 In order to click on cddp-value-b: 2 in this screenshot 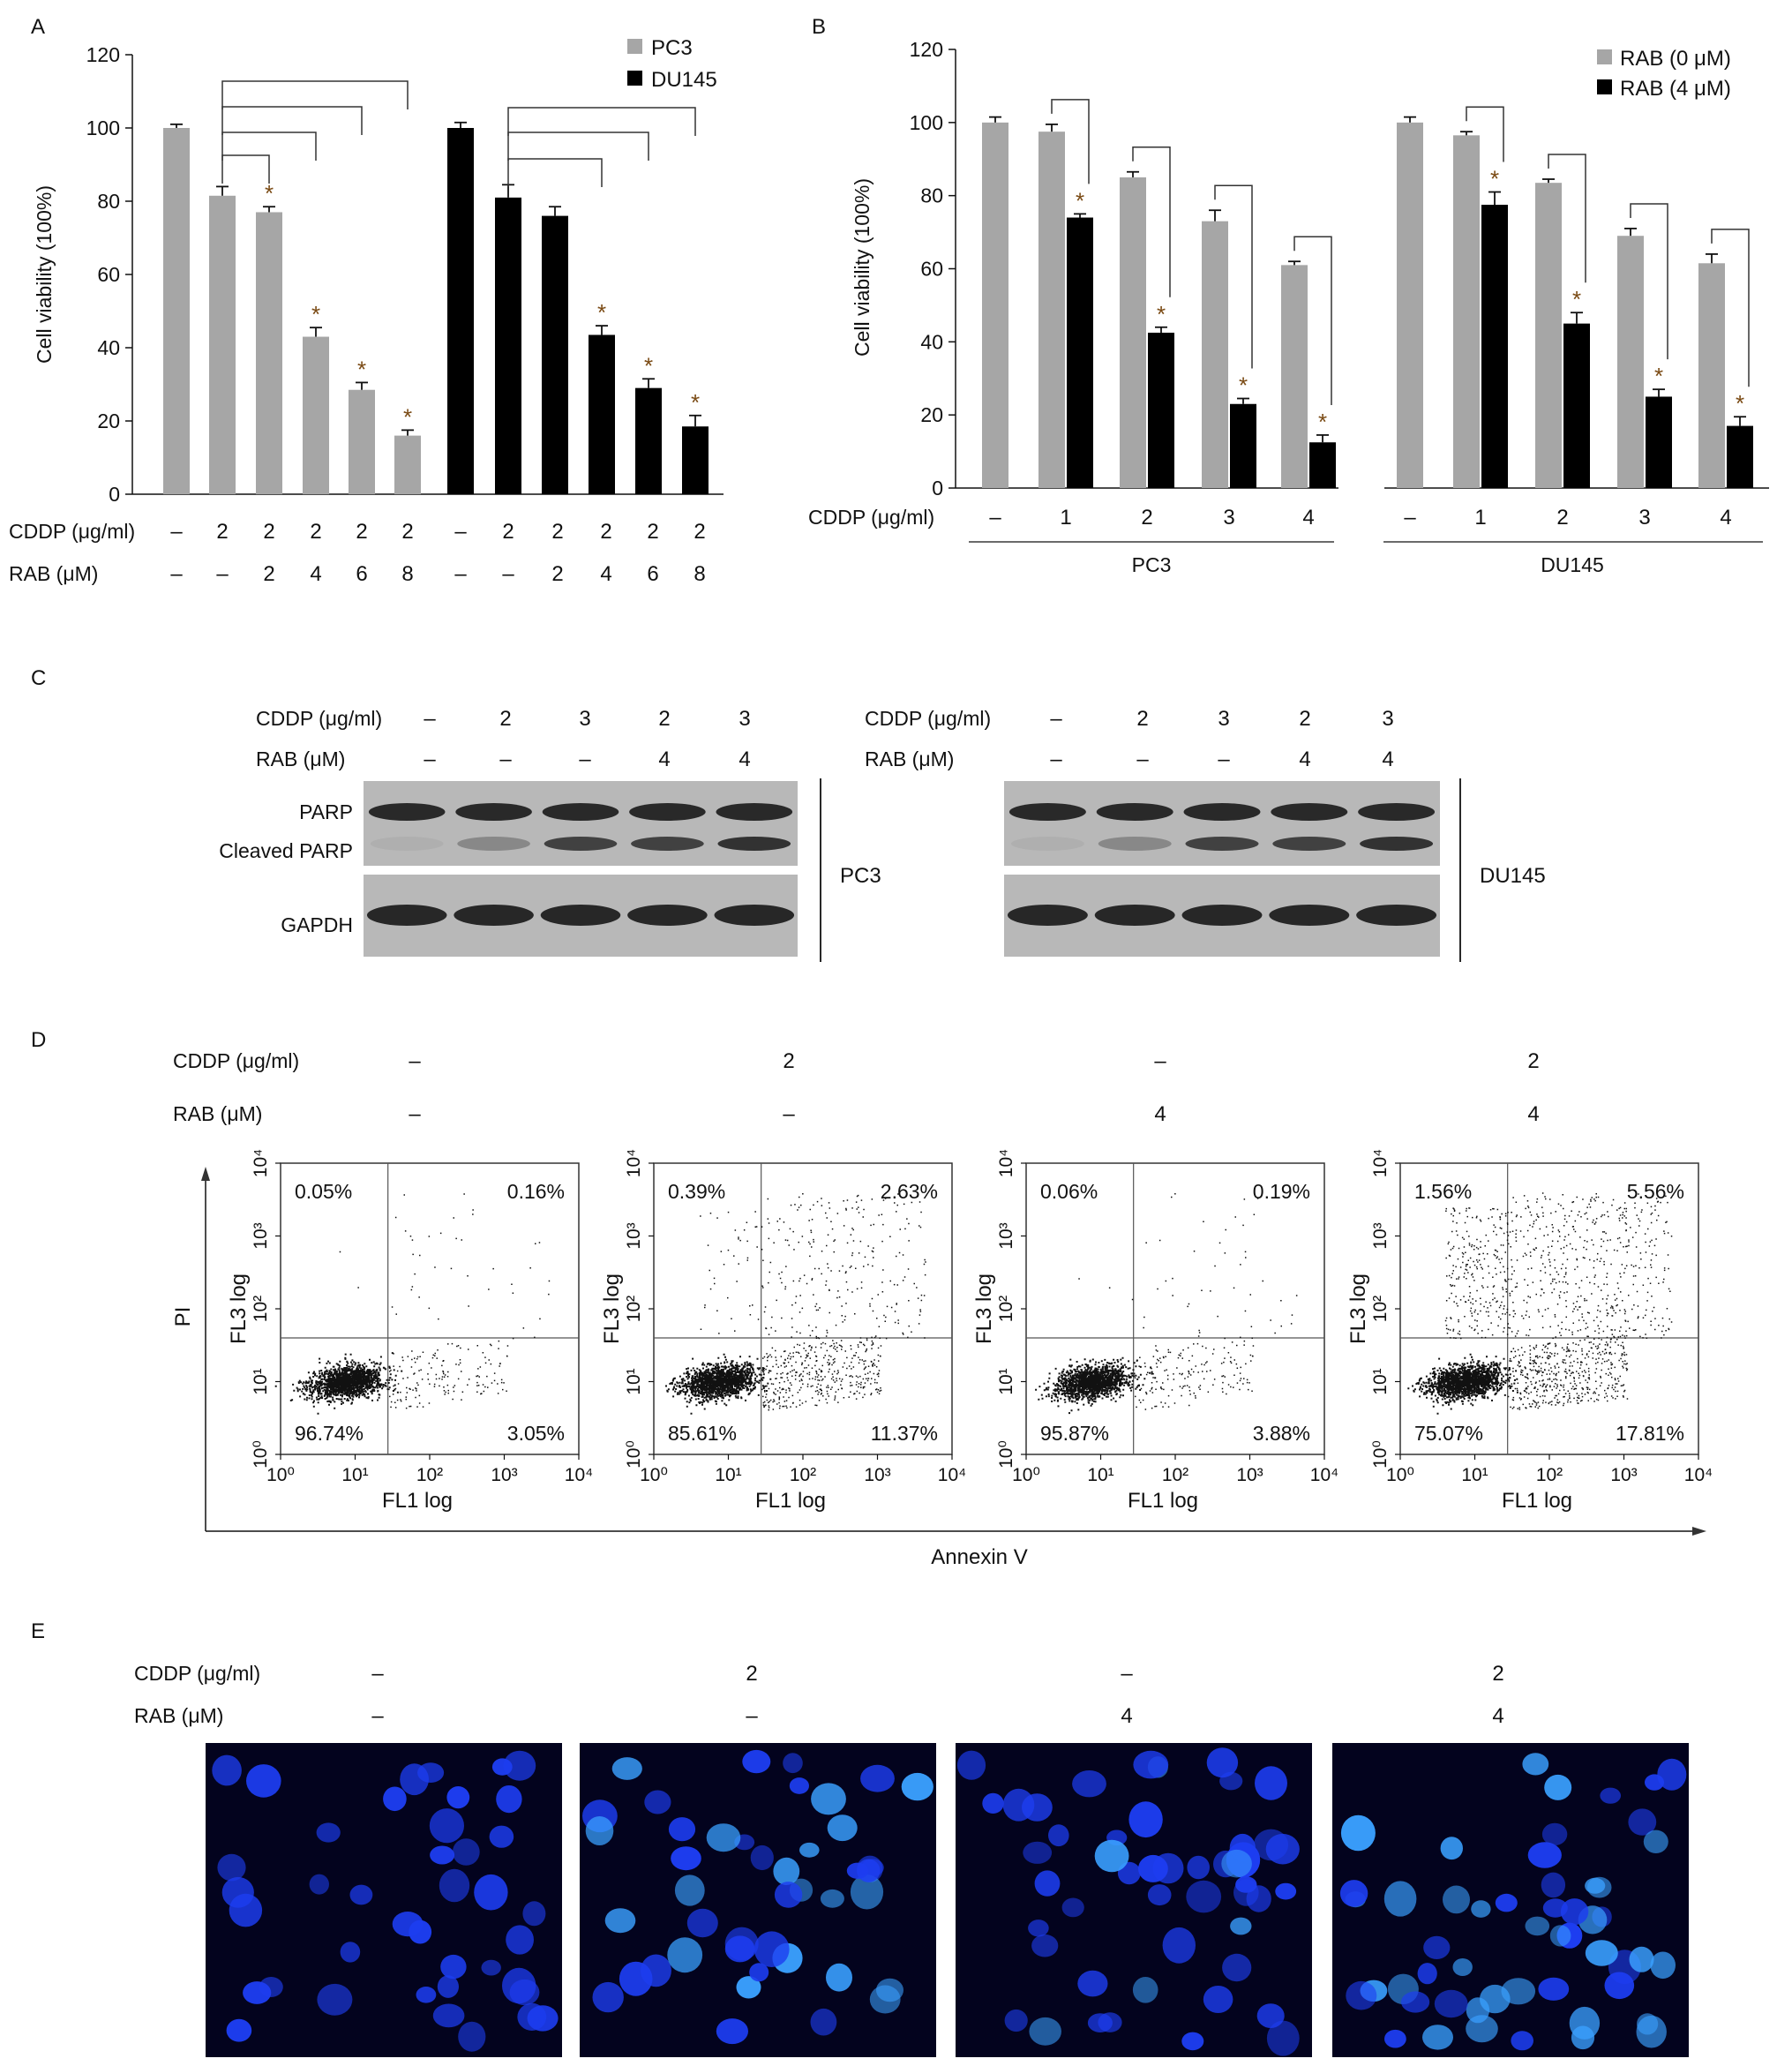, I will do `click(1146, 518)`.